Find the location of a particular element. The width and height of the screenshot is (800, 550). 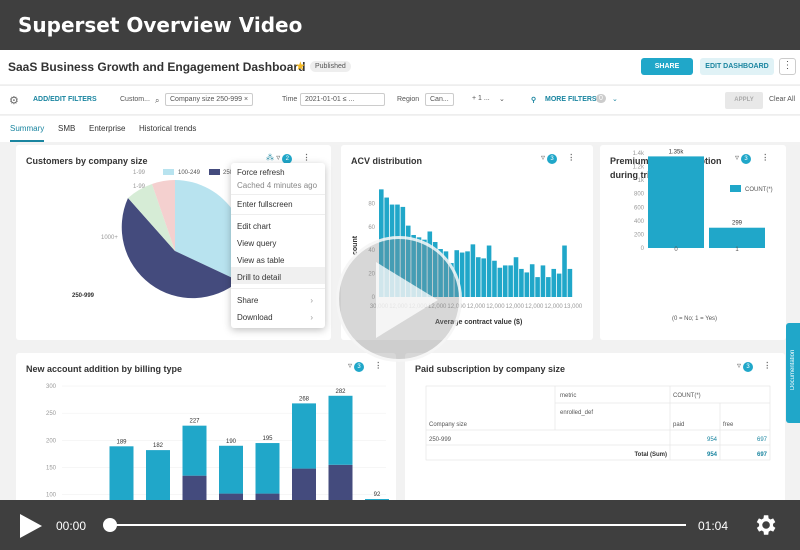

documentation-tab is located at coordinates (793, 373).